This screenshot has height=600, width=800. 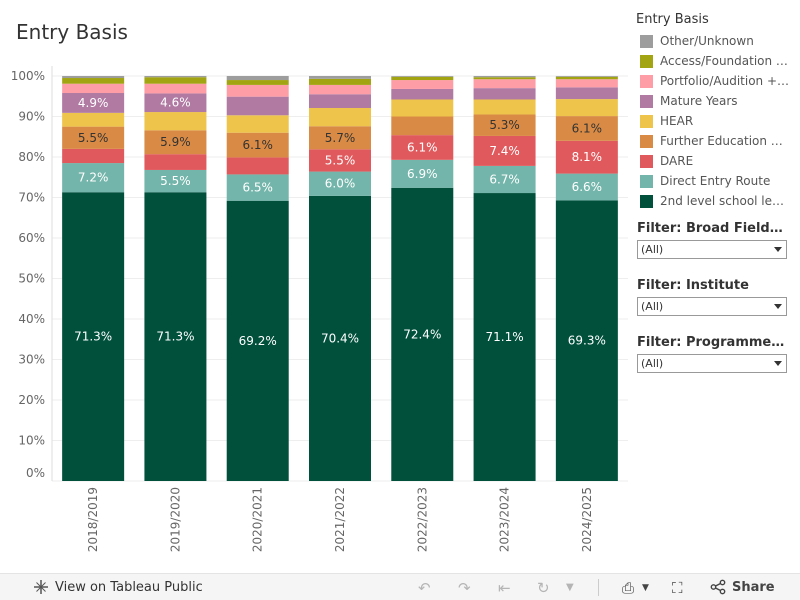 I want to click on data-label: 8.1%, so click(x=587, y=157).